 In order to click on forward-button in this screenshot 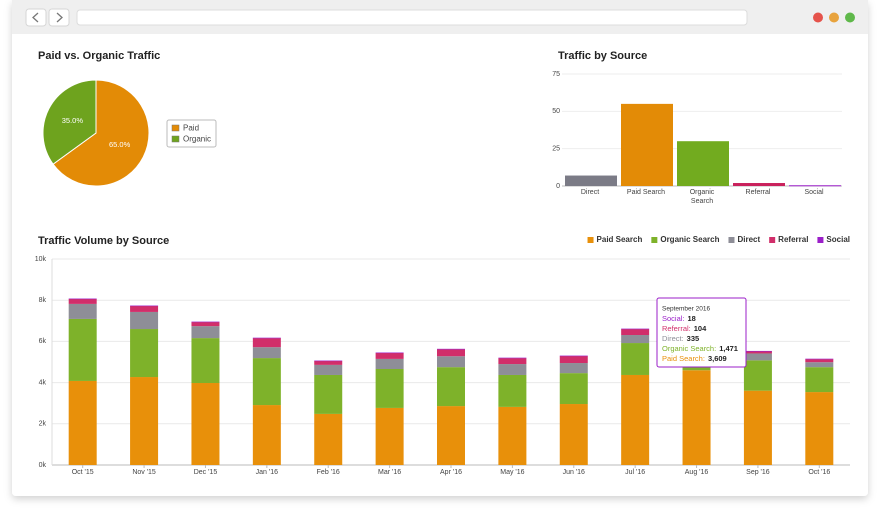, I will do `click(59, 17)`.